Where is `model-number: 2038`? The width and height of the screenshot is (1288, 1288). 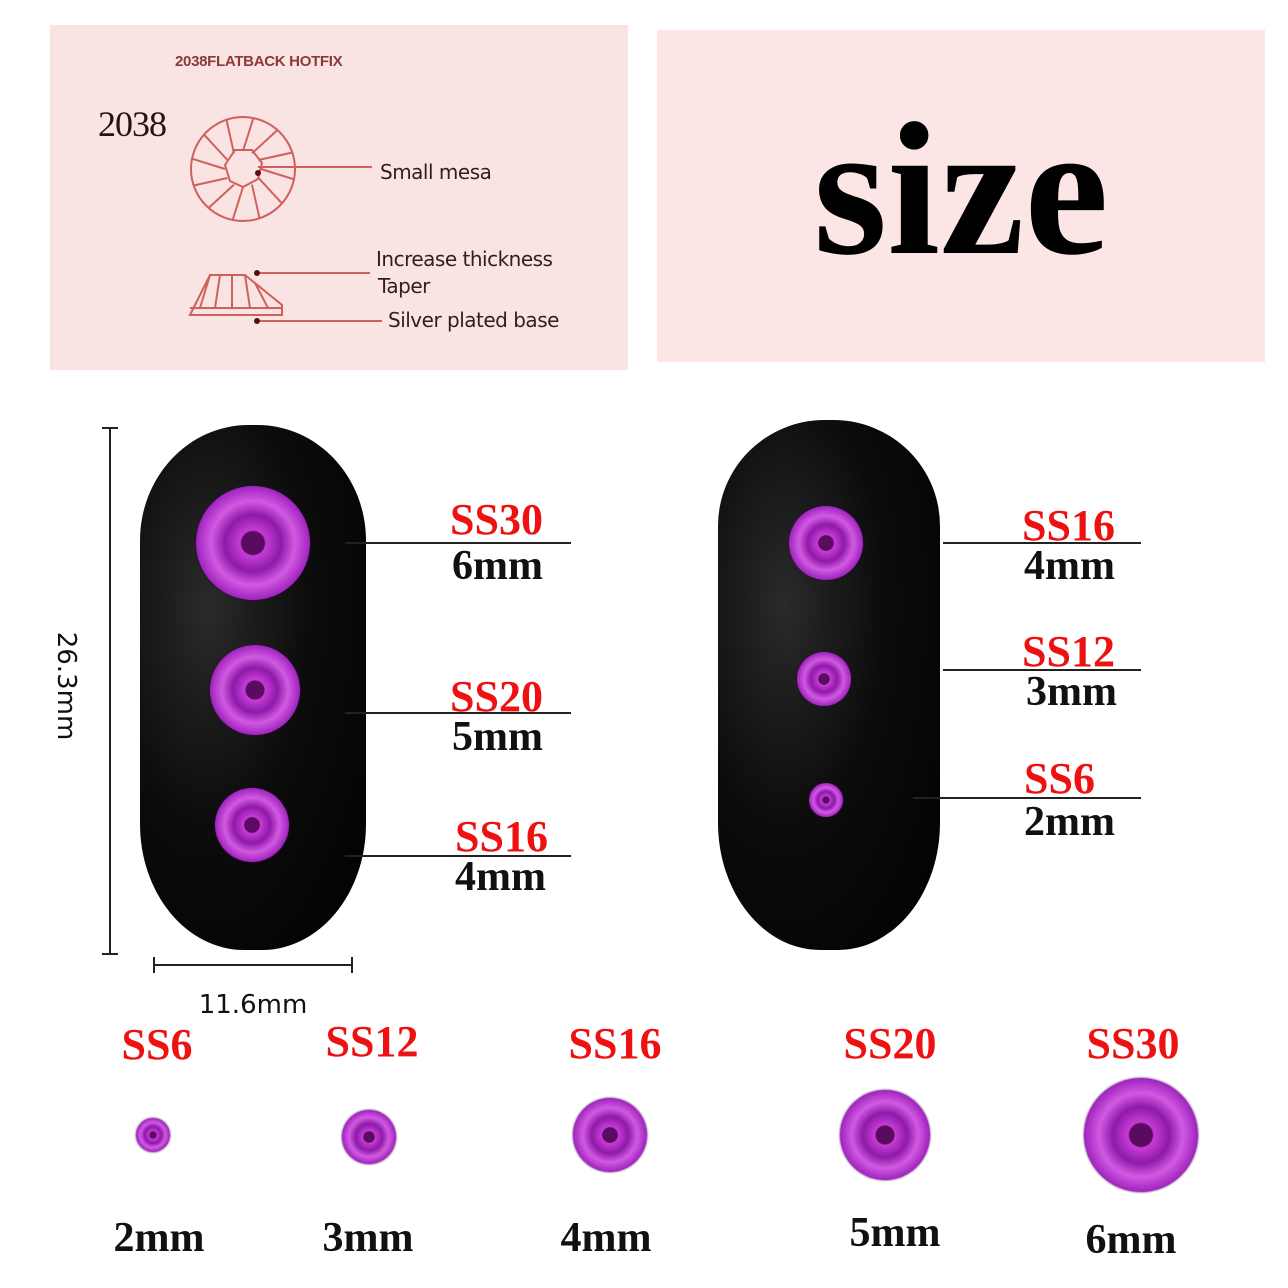 model-number: 2038 is located at coordinates (132, 124).